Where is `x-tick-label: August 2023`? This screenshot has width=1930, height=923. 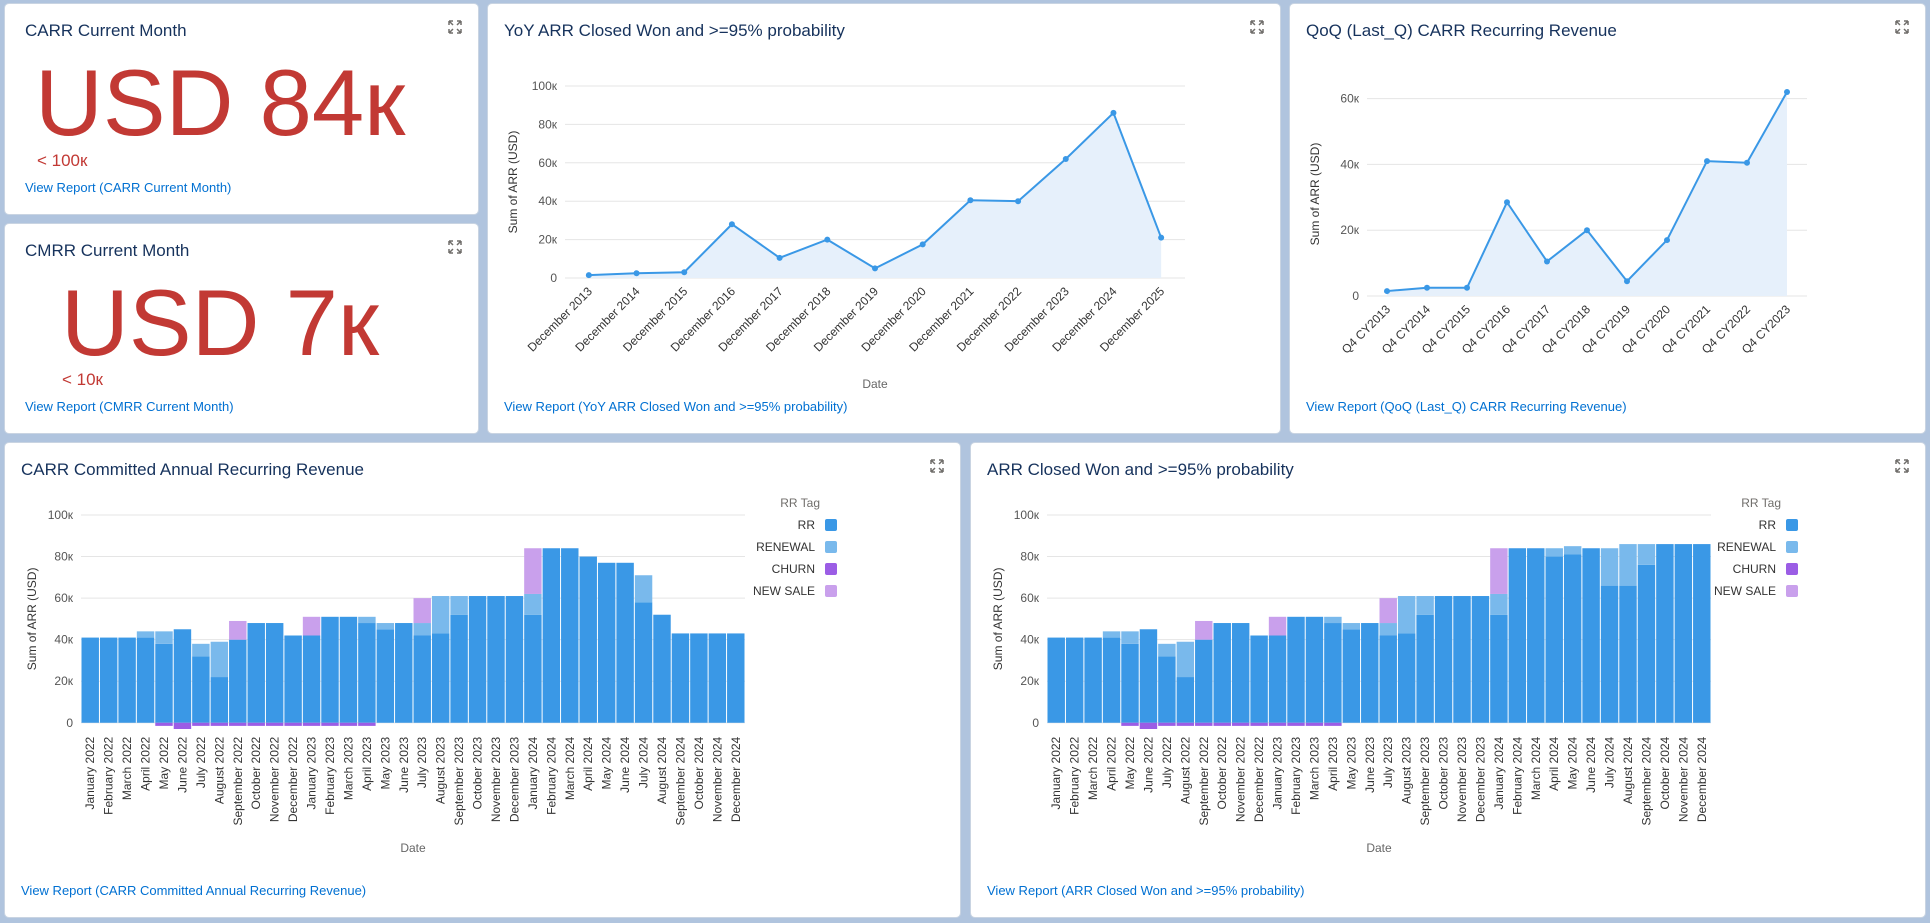
x-tick-label: August 2023 is located at coordinates (1407, 770).